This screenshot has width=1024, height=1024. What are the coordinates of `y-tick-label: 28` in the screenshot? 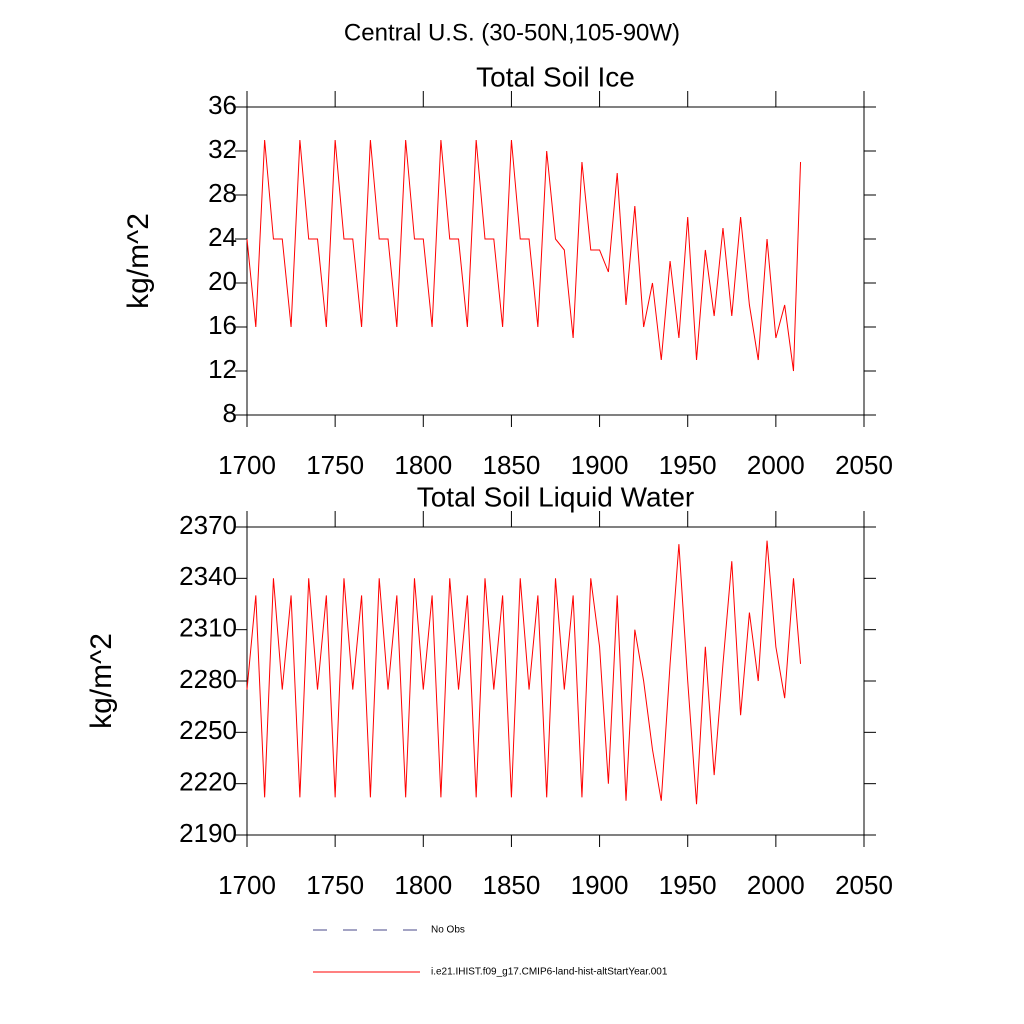 It's located at (222, 193).